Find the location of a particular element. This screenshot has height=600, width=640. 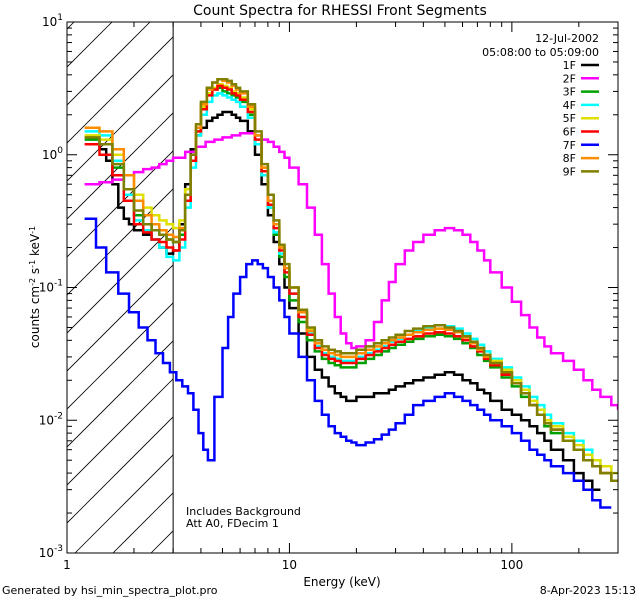

y-tick-labels: 10⁻³ 10⁻² 10⁻¹ 10⁰ 10¹ is located at coordinates (51, 286).